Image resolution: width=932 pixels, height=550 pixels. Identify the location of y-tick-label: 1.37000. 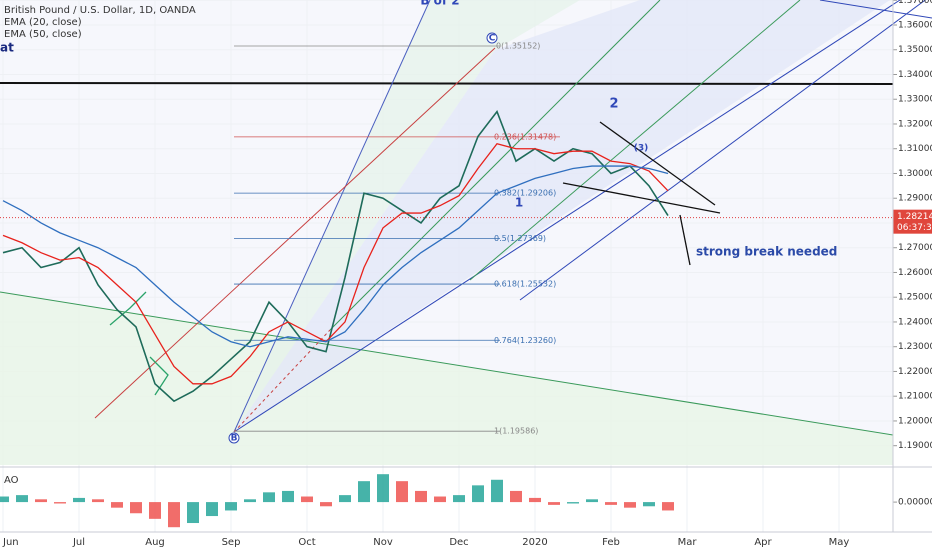
(915, 3).